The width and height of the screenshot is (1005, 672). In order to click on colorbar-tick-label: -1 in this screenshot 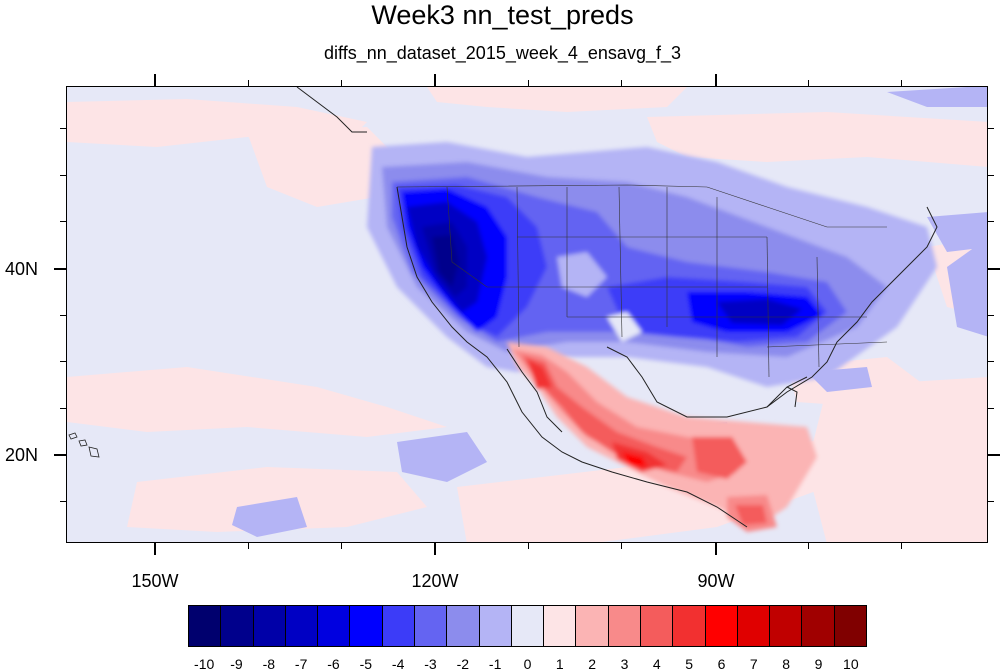, I will do `click(495, 664)`.